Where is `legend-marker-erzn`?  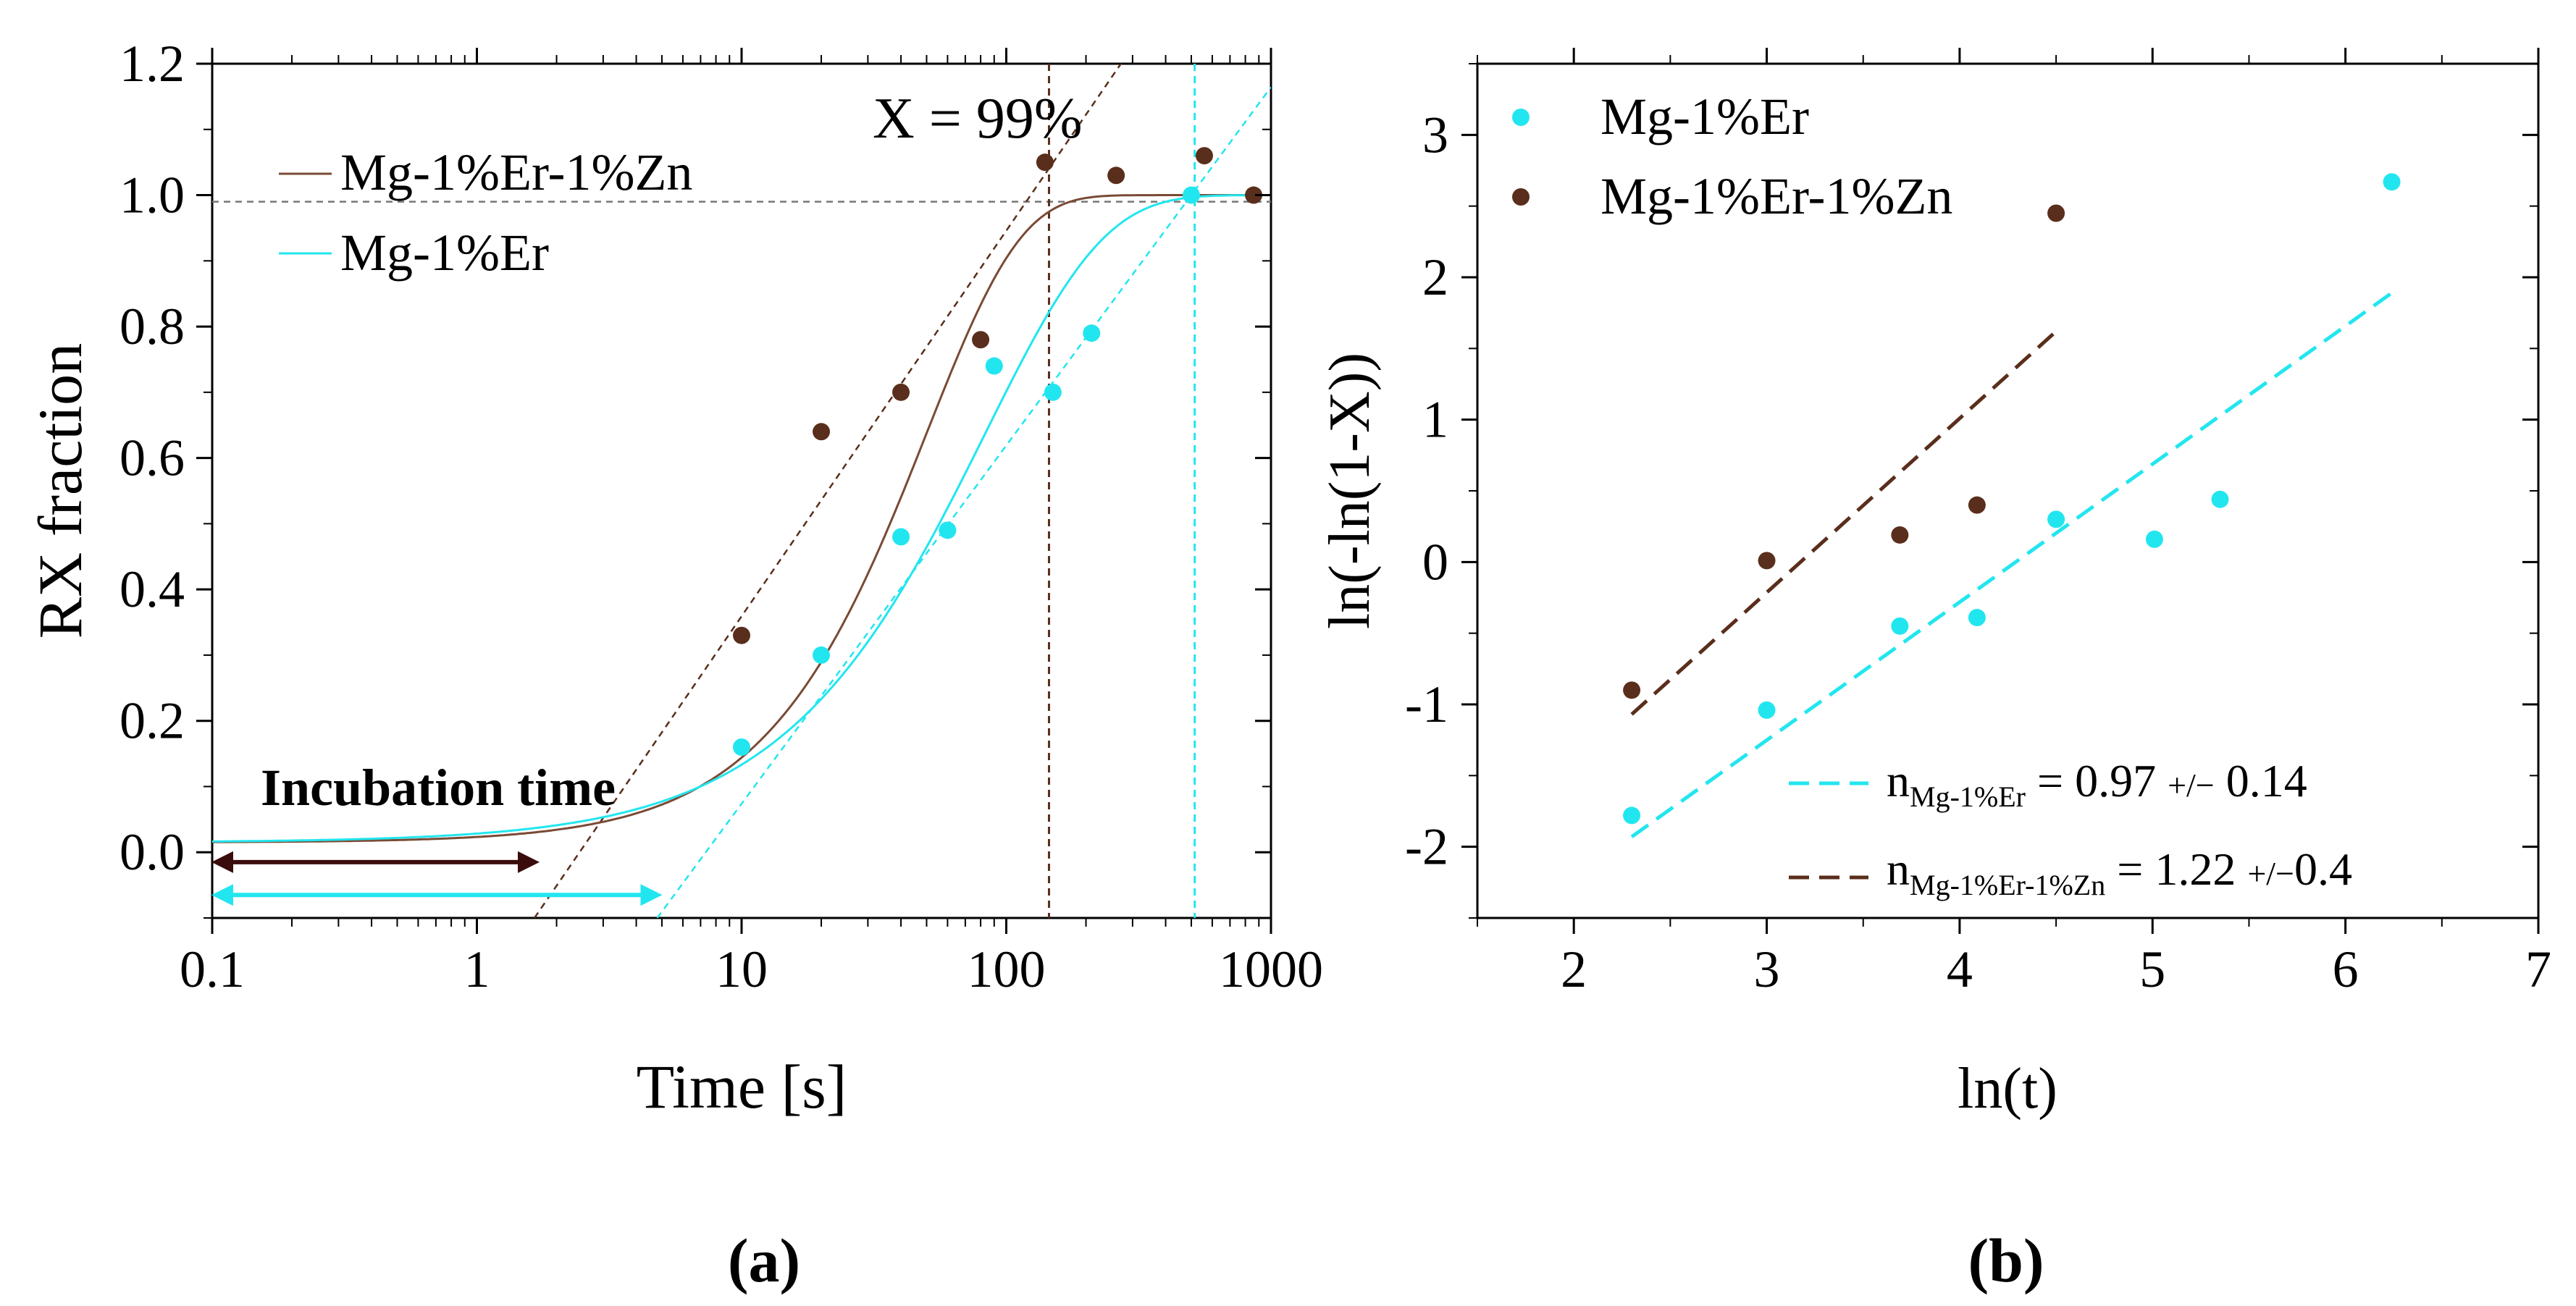
legend-marker-erzn is located at coordinates (1521, 197).